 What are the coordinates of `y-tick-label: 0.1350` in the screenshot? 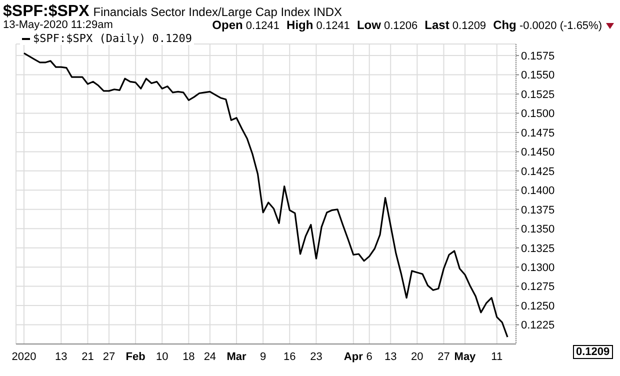 It's located at (538, 230).